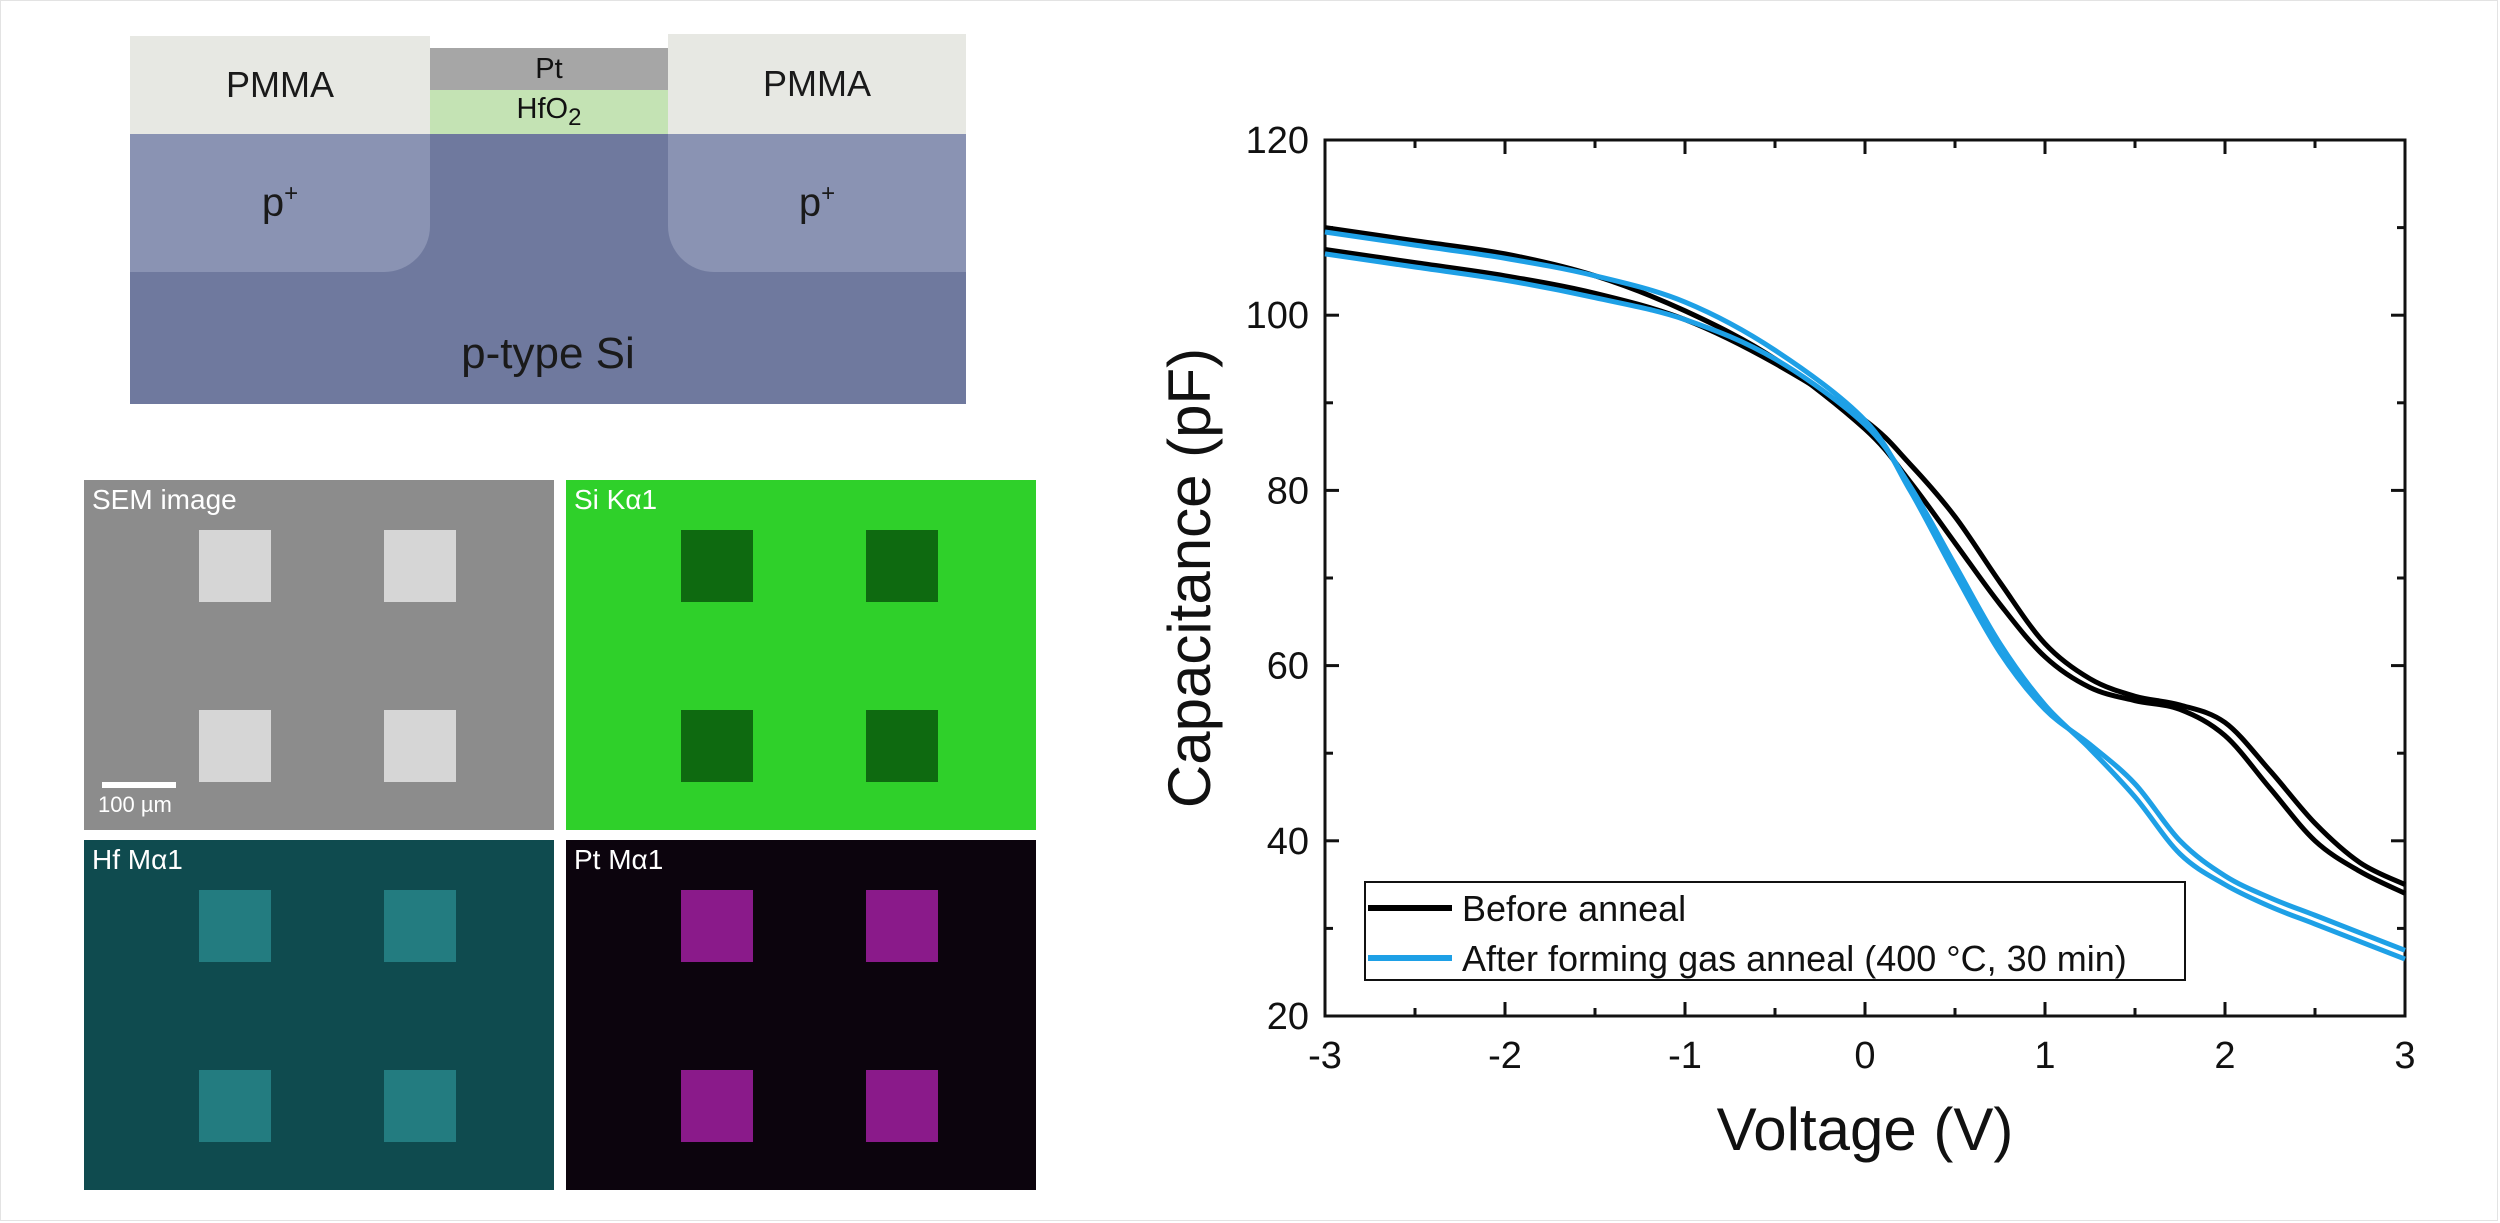 This screenshot has width=2500, height=1223. I want to click on substrate-label: p-type Si, so click(548, 353).